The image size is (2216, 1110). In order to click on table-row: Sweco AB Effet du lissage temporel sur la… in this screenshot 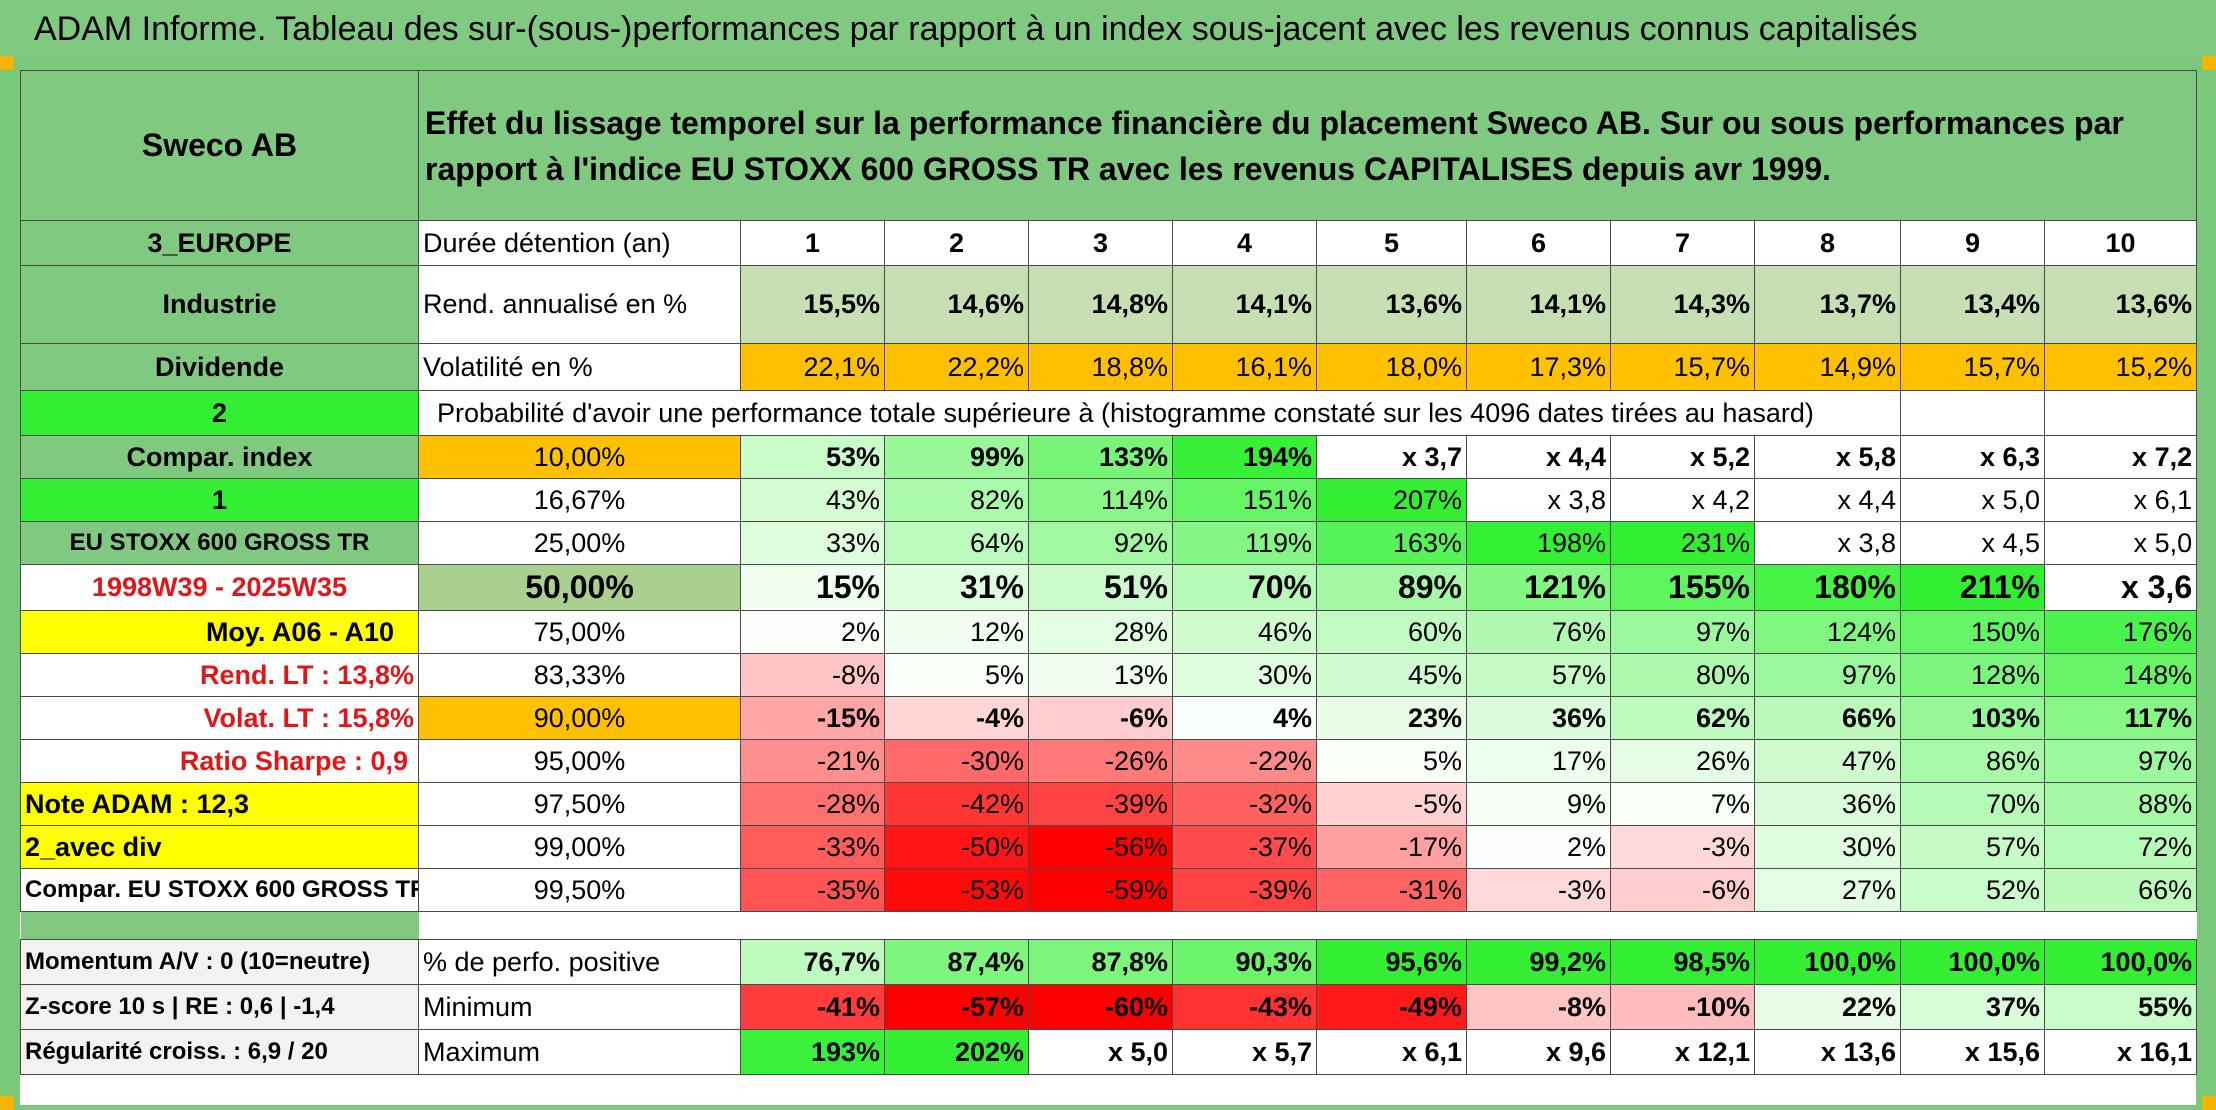, I will do `click(1109, 145)`.